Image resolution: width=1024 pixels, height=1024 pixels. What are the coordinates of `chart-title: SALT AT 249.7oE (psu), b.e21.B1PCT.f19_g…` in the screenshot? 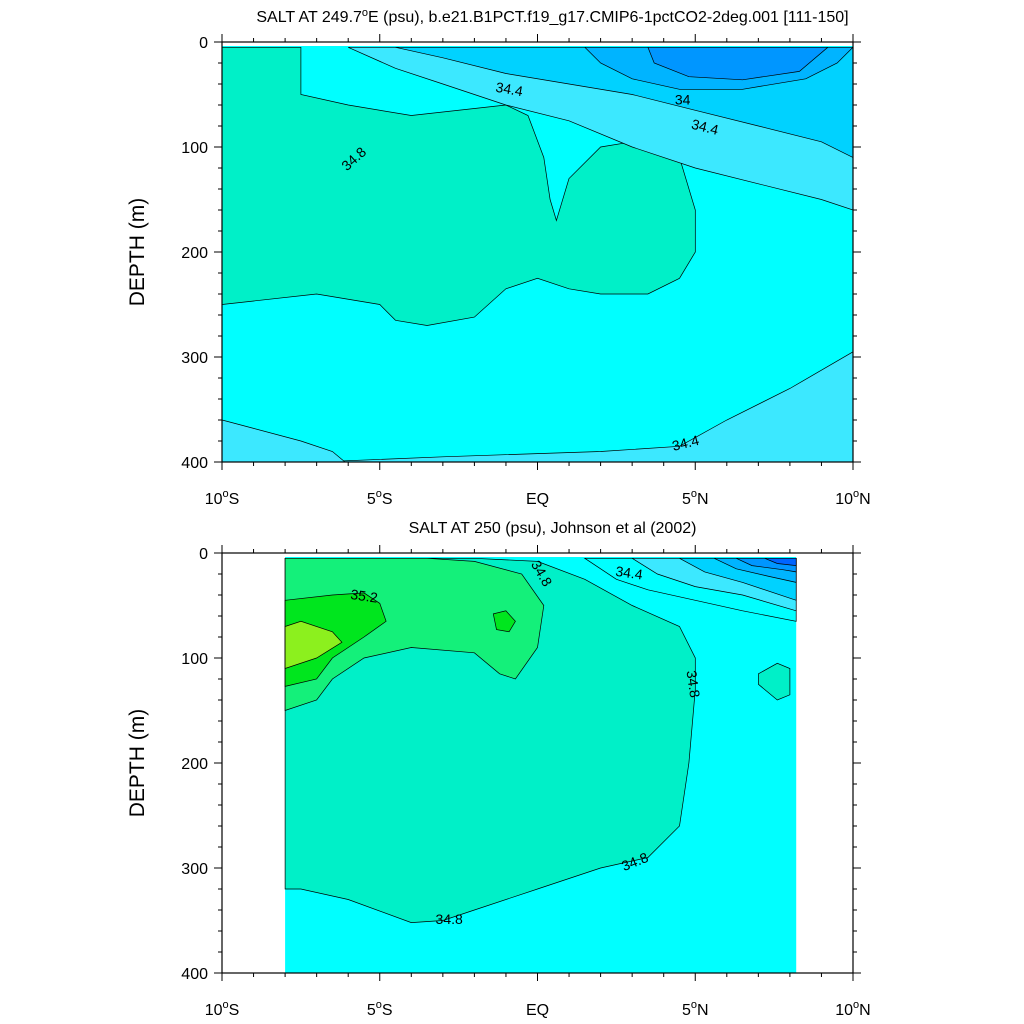 It's located at (552, 16).